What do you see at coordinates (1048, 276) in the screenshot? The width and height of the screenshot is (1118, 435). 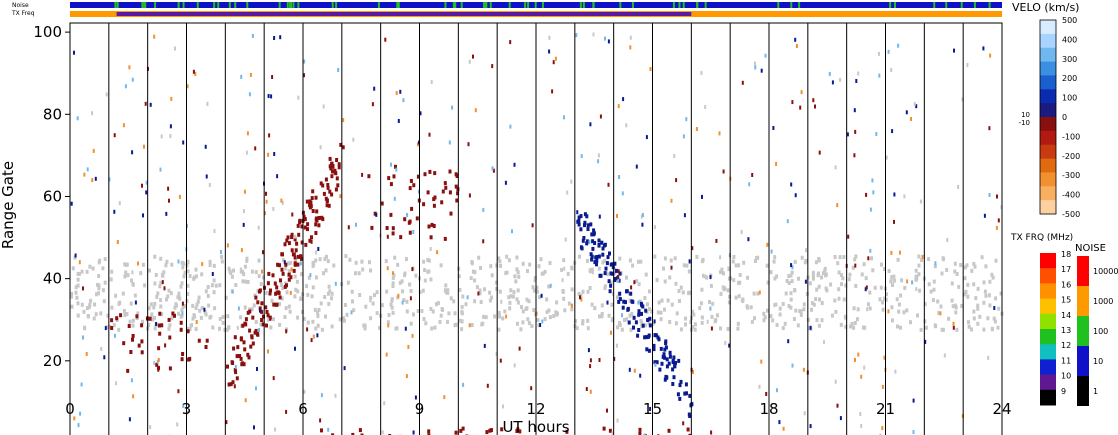 I see `txfreq-color-swatch` at bounding box center [1048, 276].